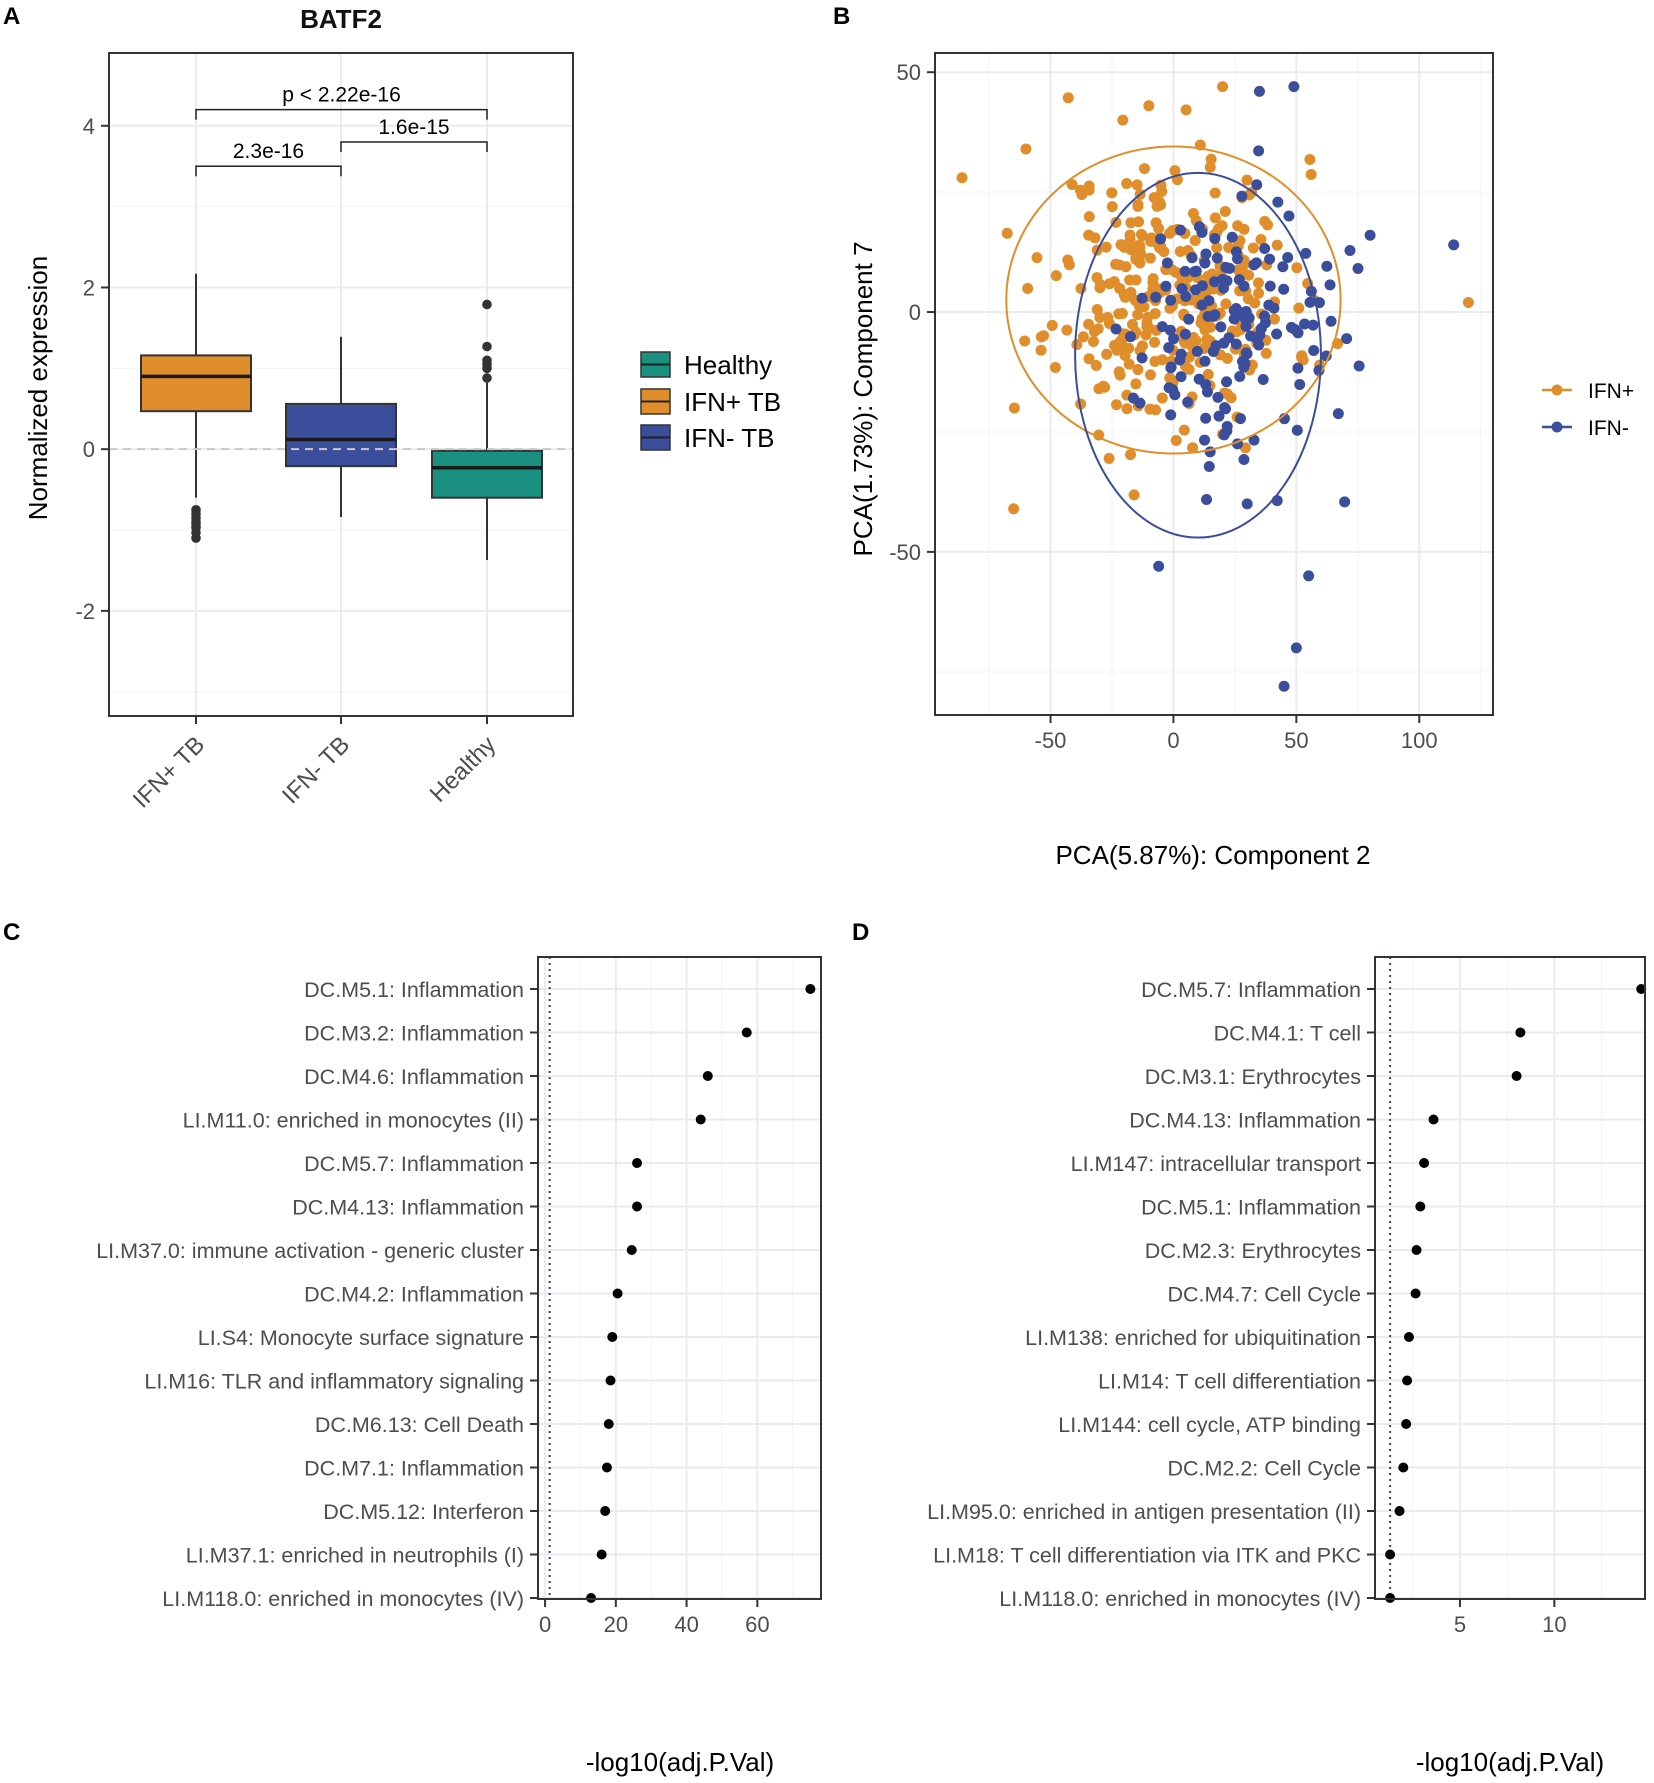 This screenshot has width=1654, height=1783. I want to click on y-tick-label: 50, so click(909, 72).